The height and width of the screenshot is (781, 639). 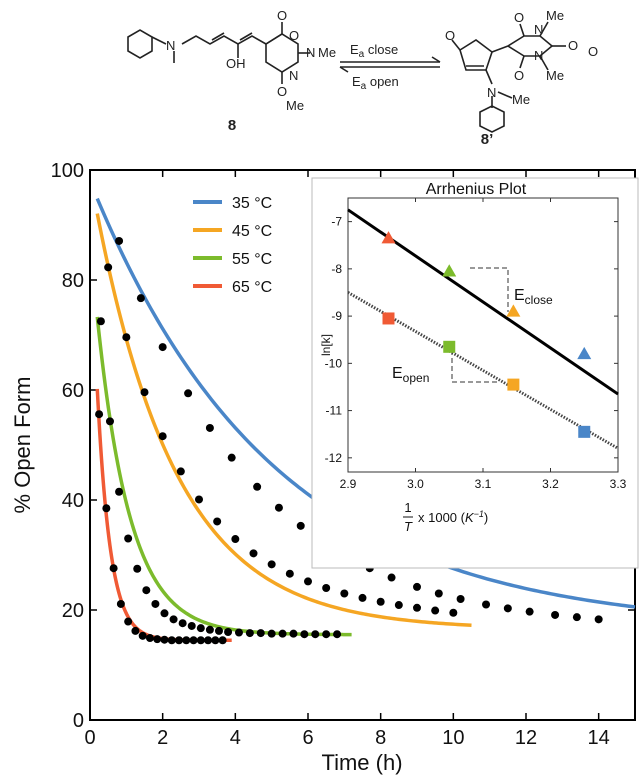 I want to click on y-tick-label: 100, so click(x=67, y=171).